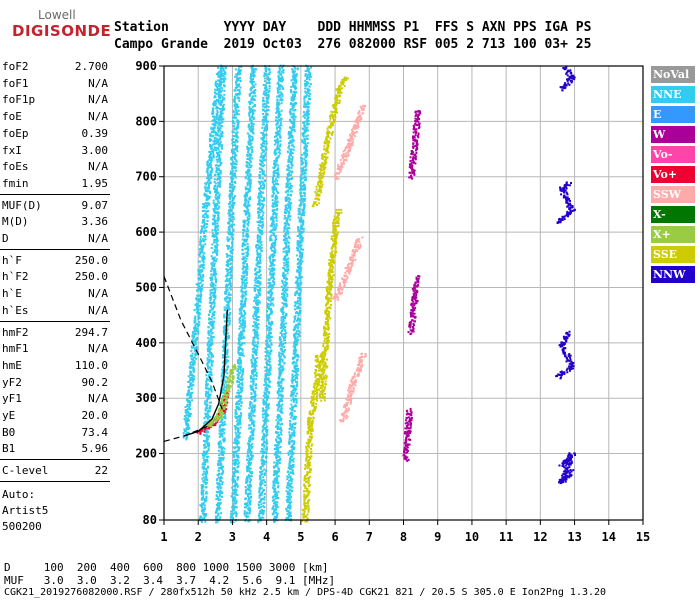 The image size is (700, 600). I want to click on legend-item-nnw: NNW, so click(673, 274).